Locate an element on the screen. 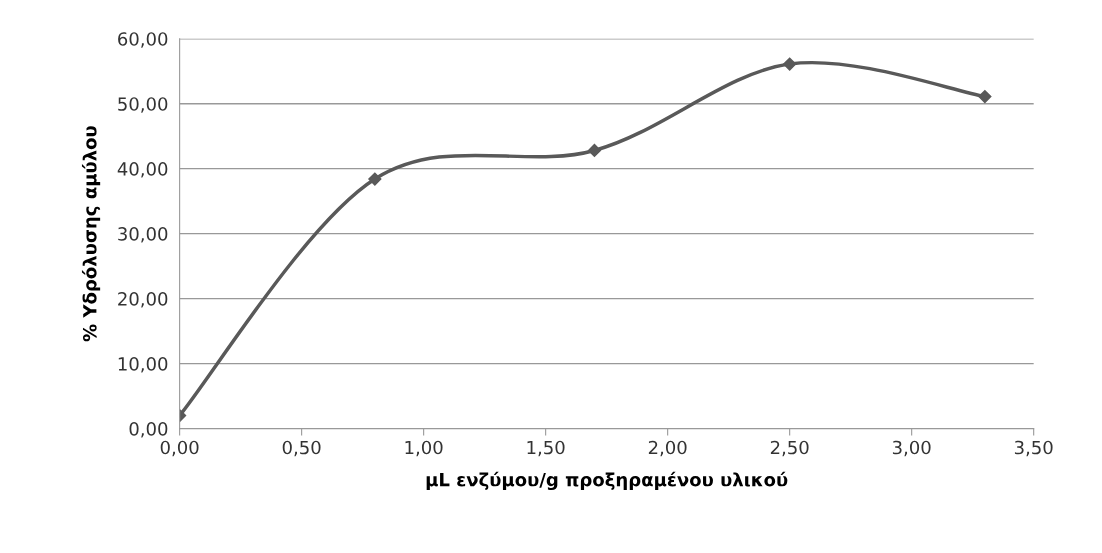 The height and width of the screenshot is (553, 1102). y-tick-label: 10,00 is located at coordinates (143, 365).